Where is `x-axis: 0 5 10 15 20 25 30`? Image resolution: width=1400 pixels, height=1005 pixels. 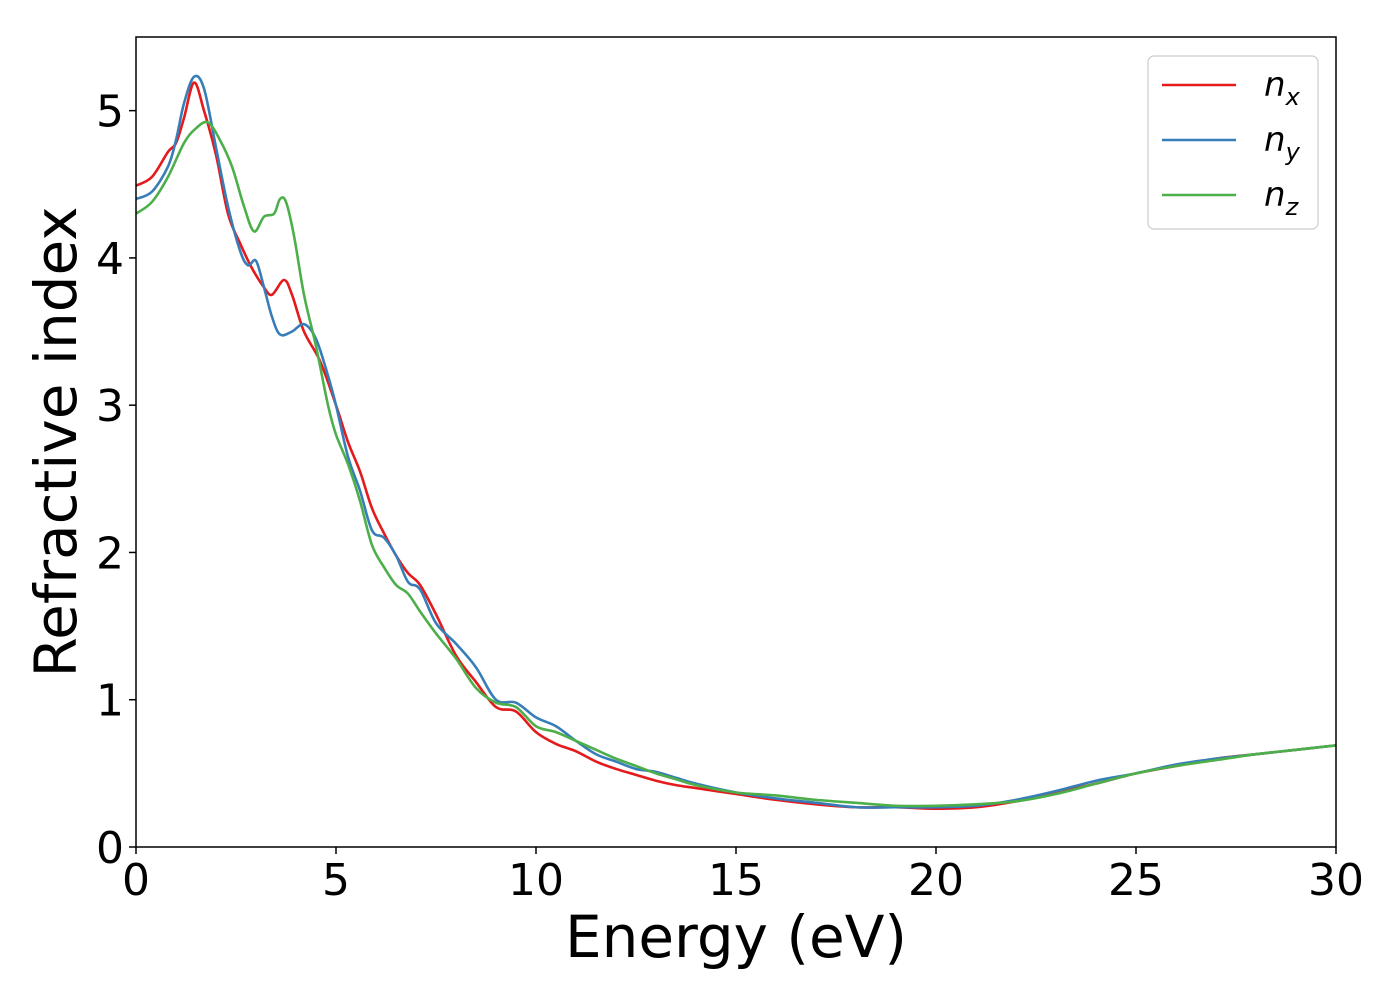
x-axis: 0 5 10 15 20 25 30 is located at coordinates (743, 876).